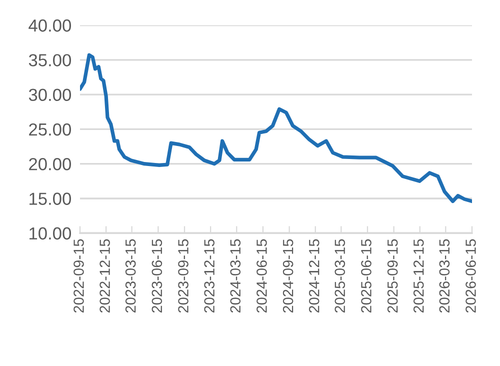  What do you see at coordinates (130, 276) in the screenshot?
I see `x-tick-label: 2023-03-15` at bounding box center [130, 276].